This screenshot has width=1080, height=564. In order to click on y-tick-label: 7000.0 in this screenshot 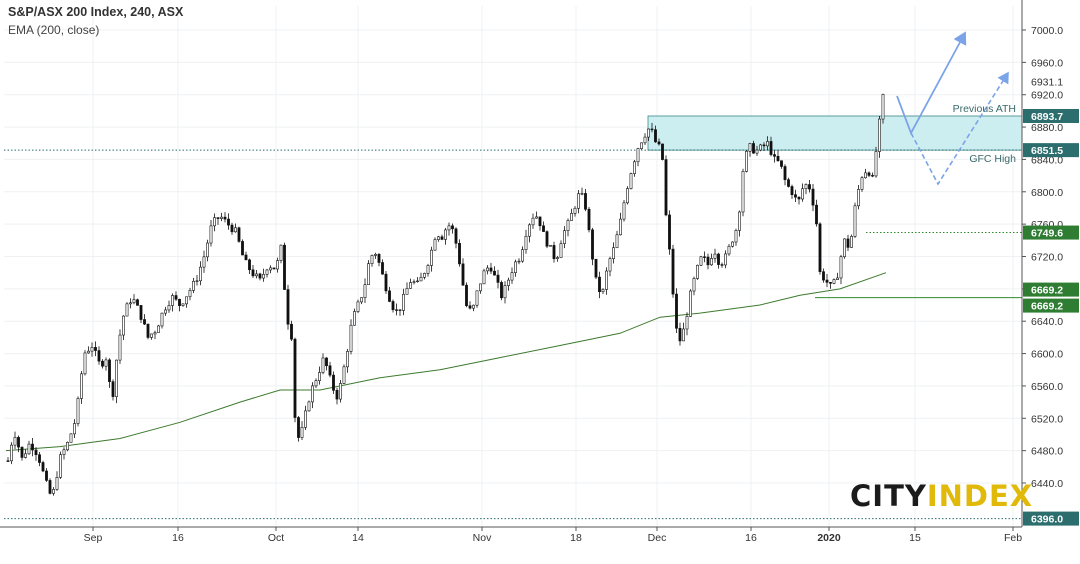, I will do `click(1047, 31)`.